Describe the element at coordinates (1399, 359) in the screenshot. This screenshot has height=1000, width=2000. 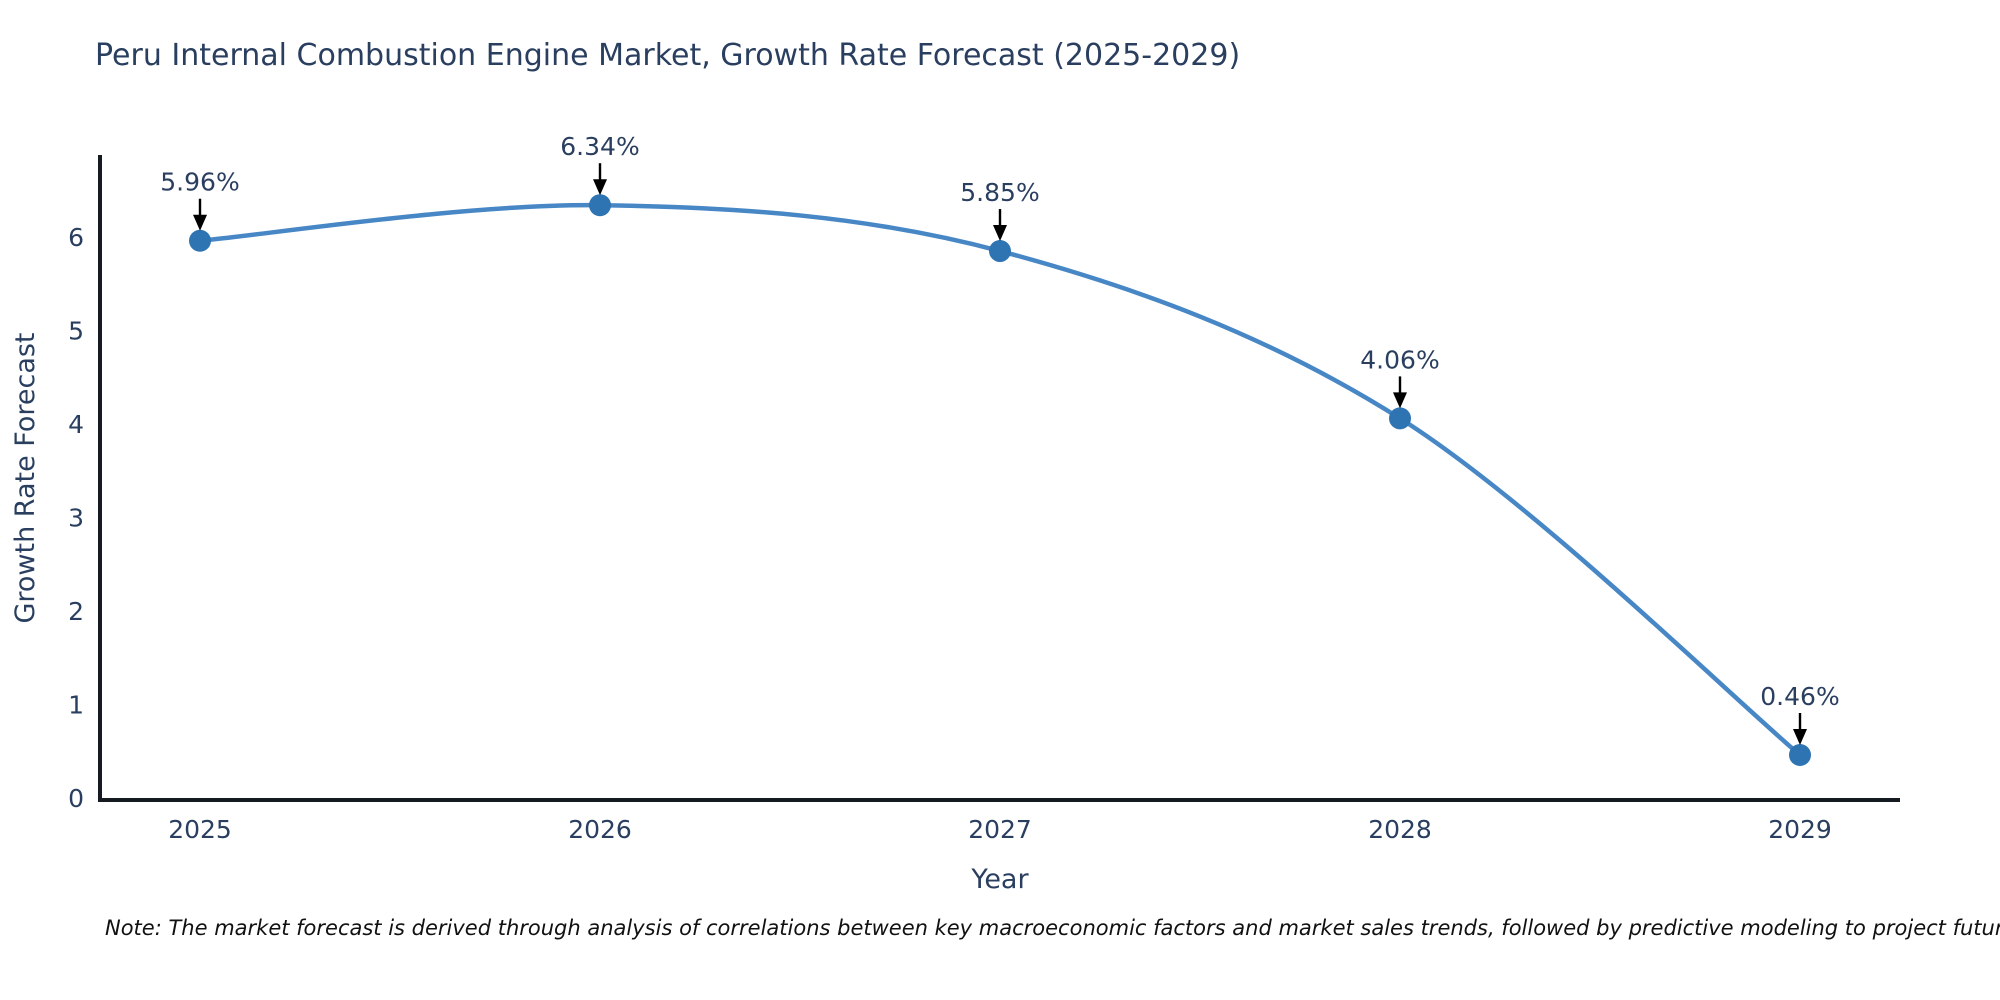
I see `point-value-label: 4.06%` at that location.